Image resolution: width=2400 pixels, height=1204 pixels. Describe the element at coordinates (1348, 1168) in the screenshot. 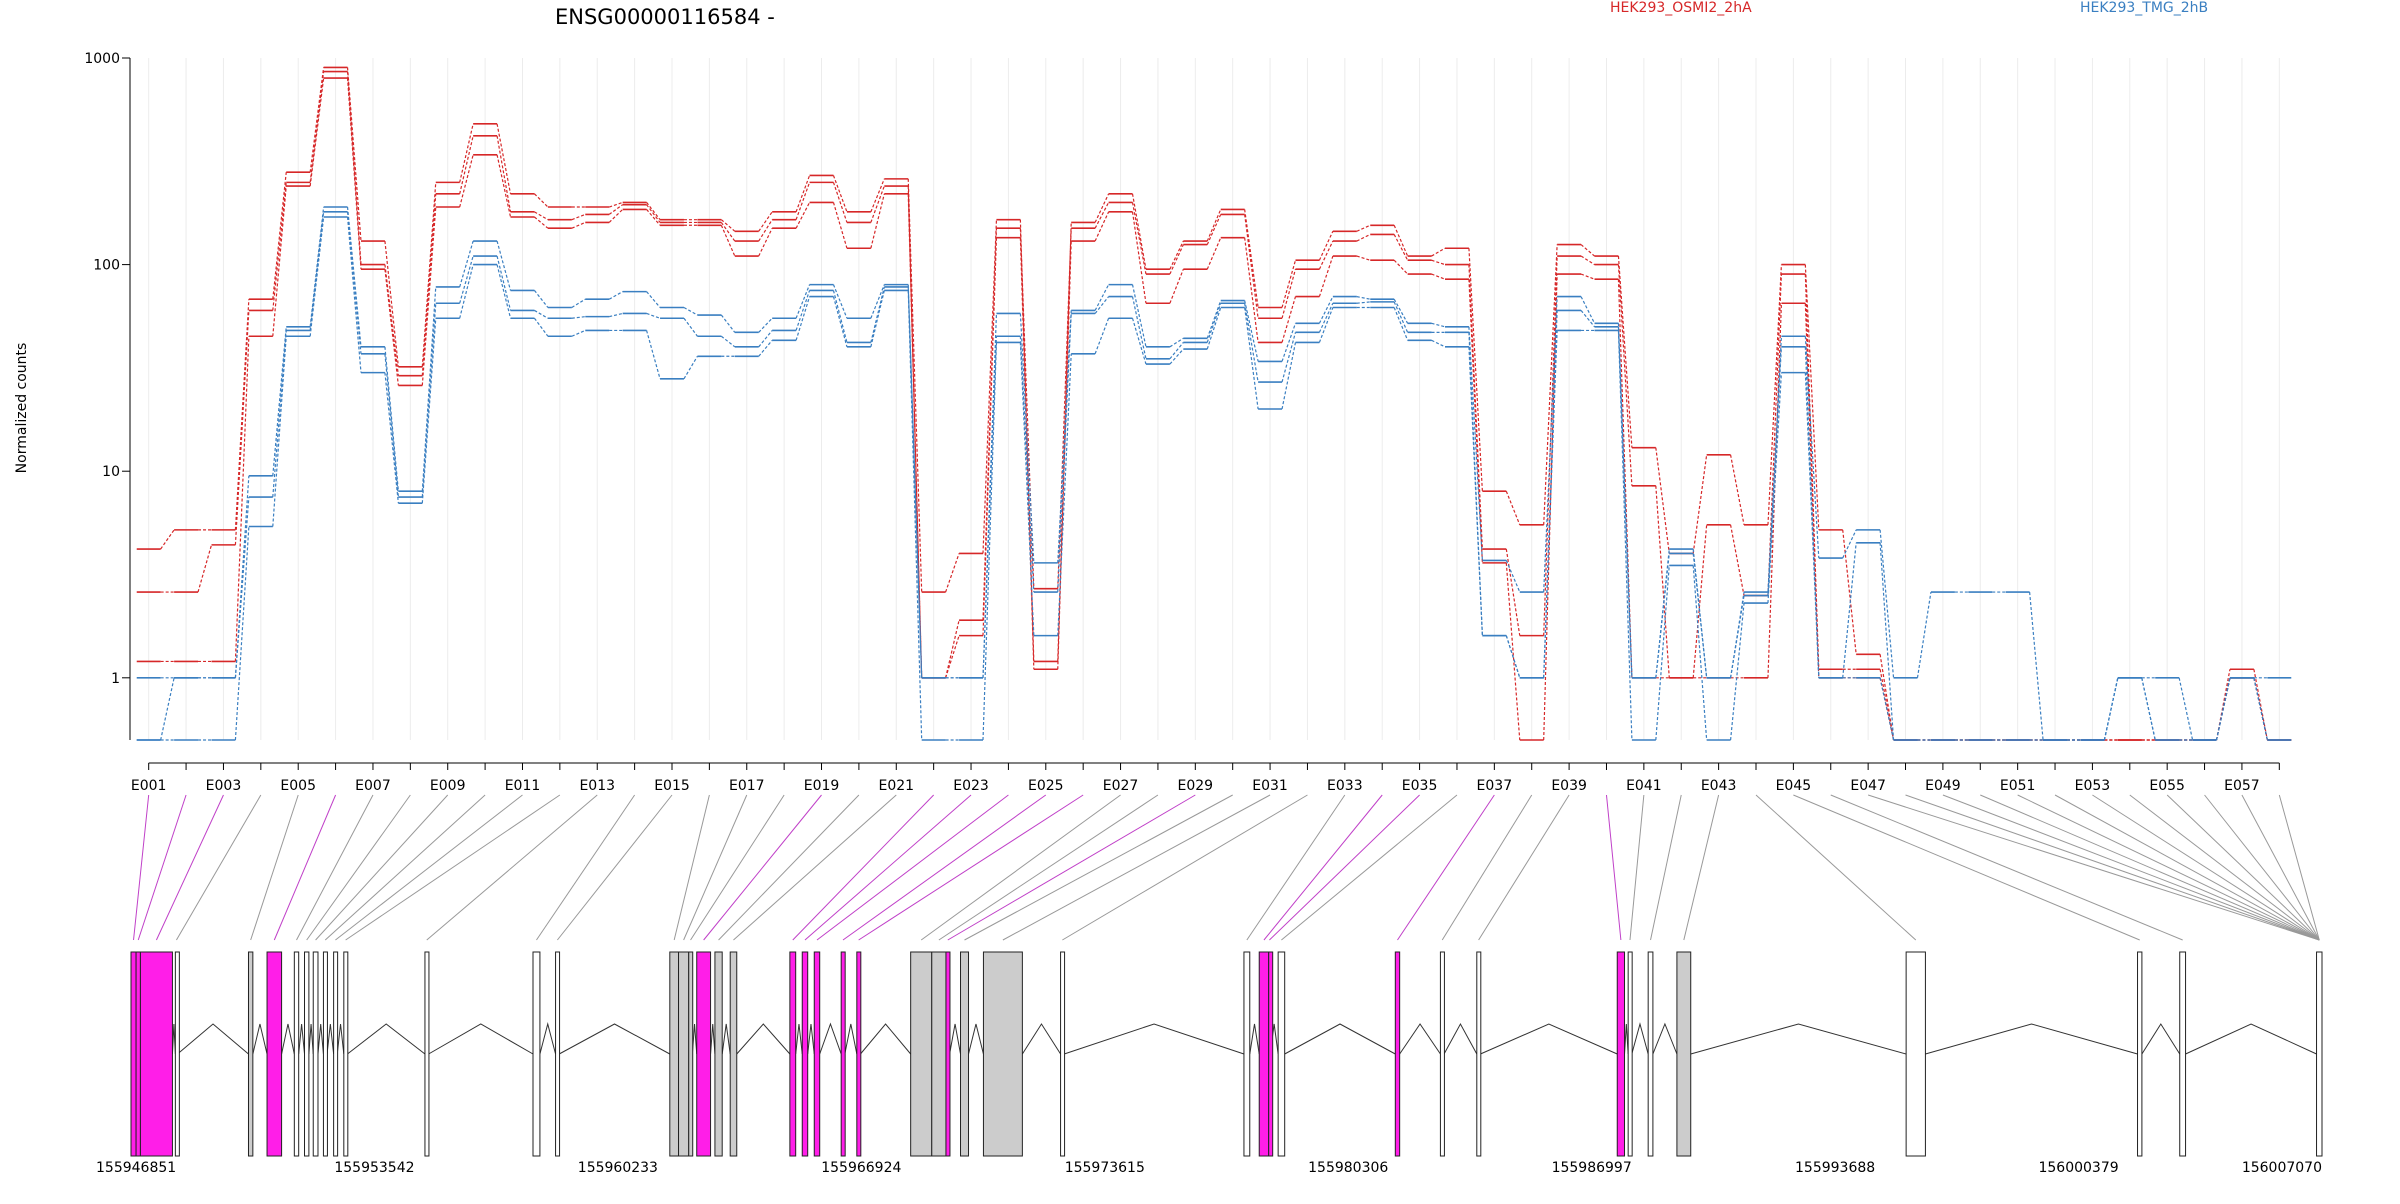

I see `genomic-tick-label: 155980306` at that location.